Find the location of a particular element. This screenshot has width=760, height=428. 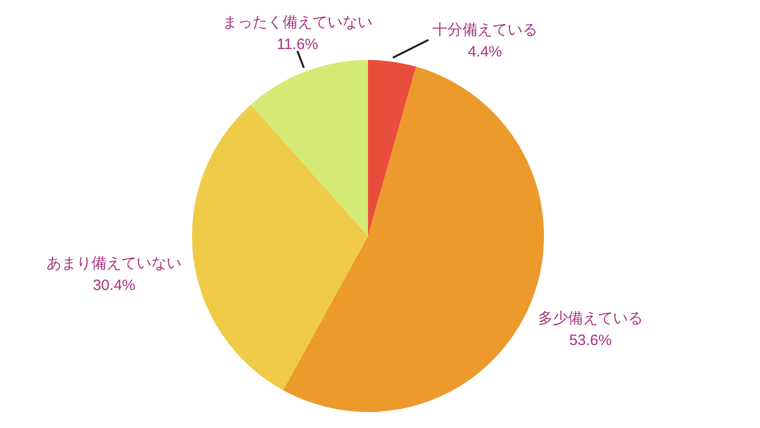

data-label: 53.6% is located at coordinates (590, 340).